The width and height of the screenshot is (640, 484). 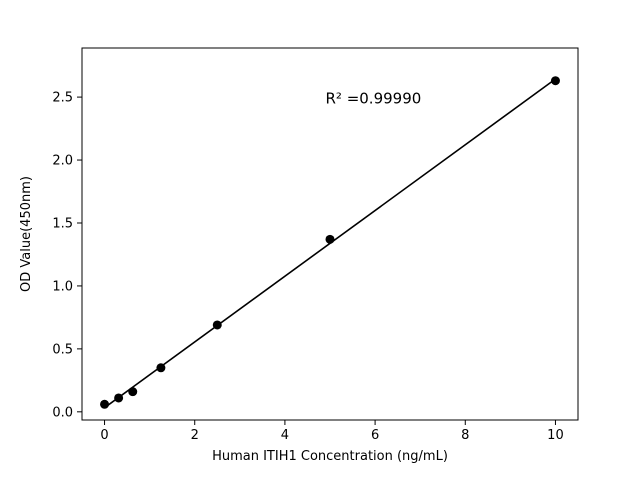 I want to click on x-tick-label: 2, so click(x=195, y=435).